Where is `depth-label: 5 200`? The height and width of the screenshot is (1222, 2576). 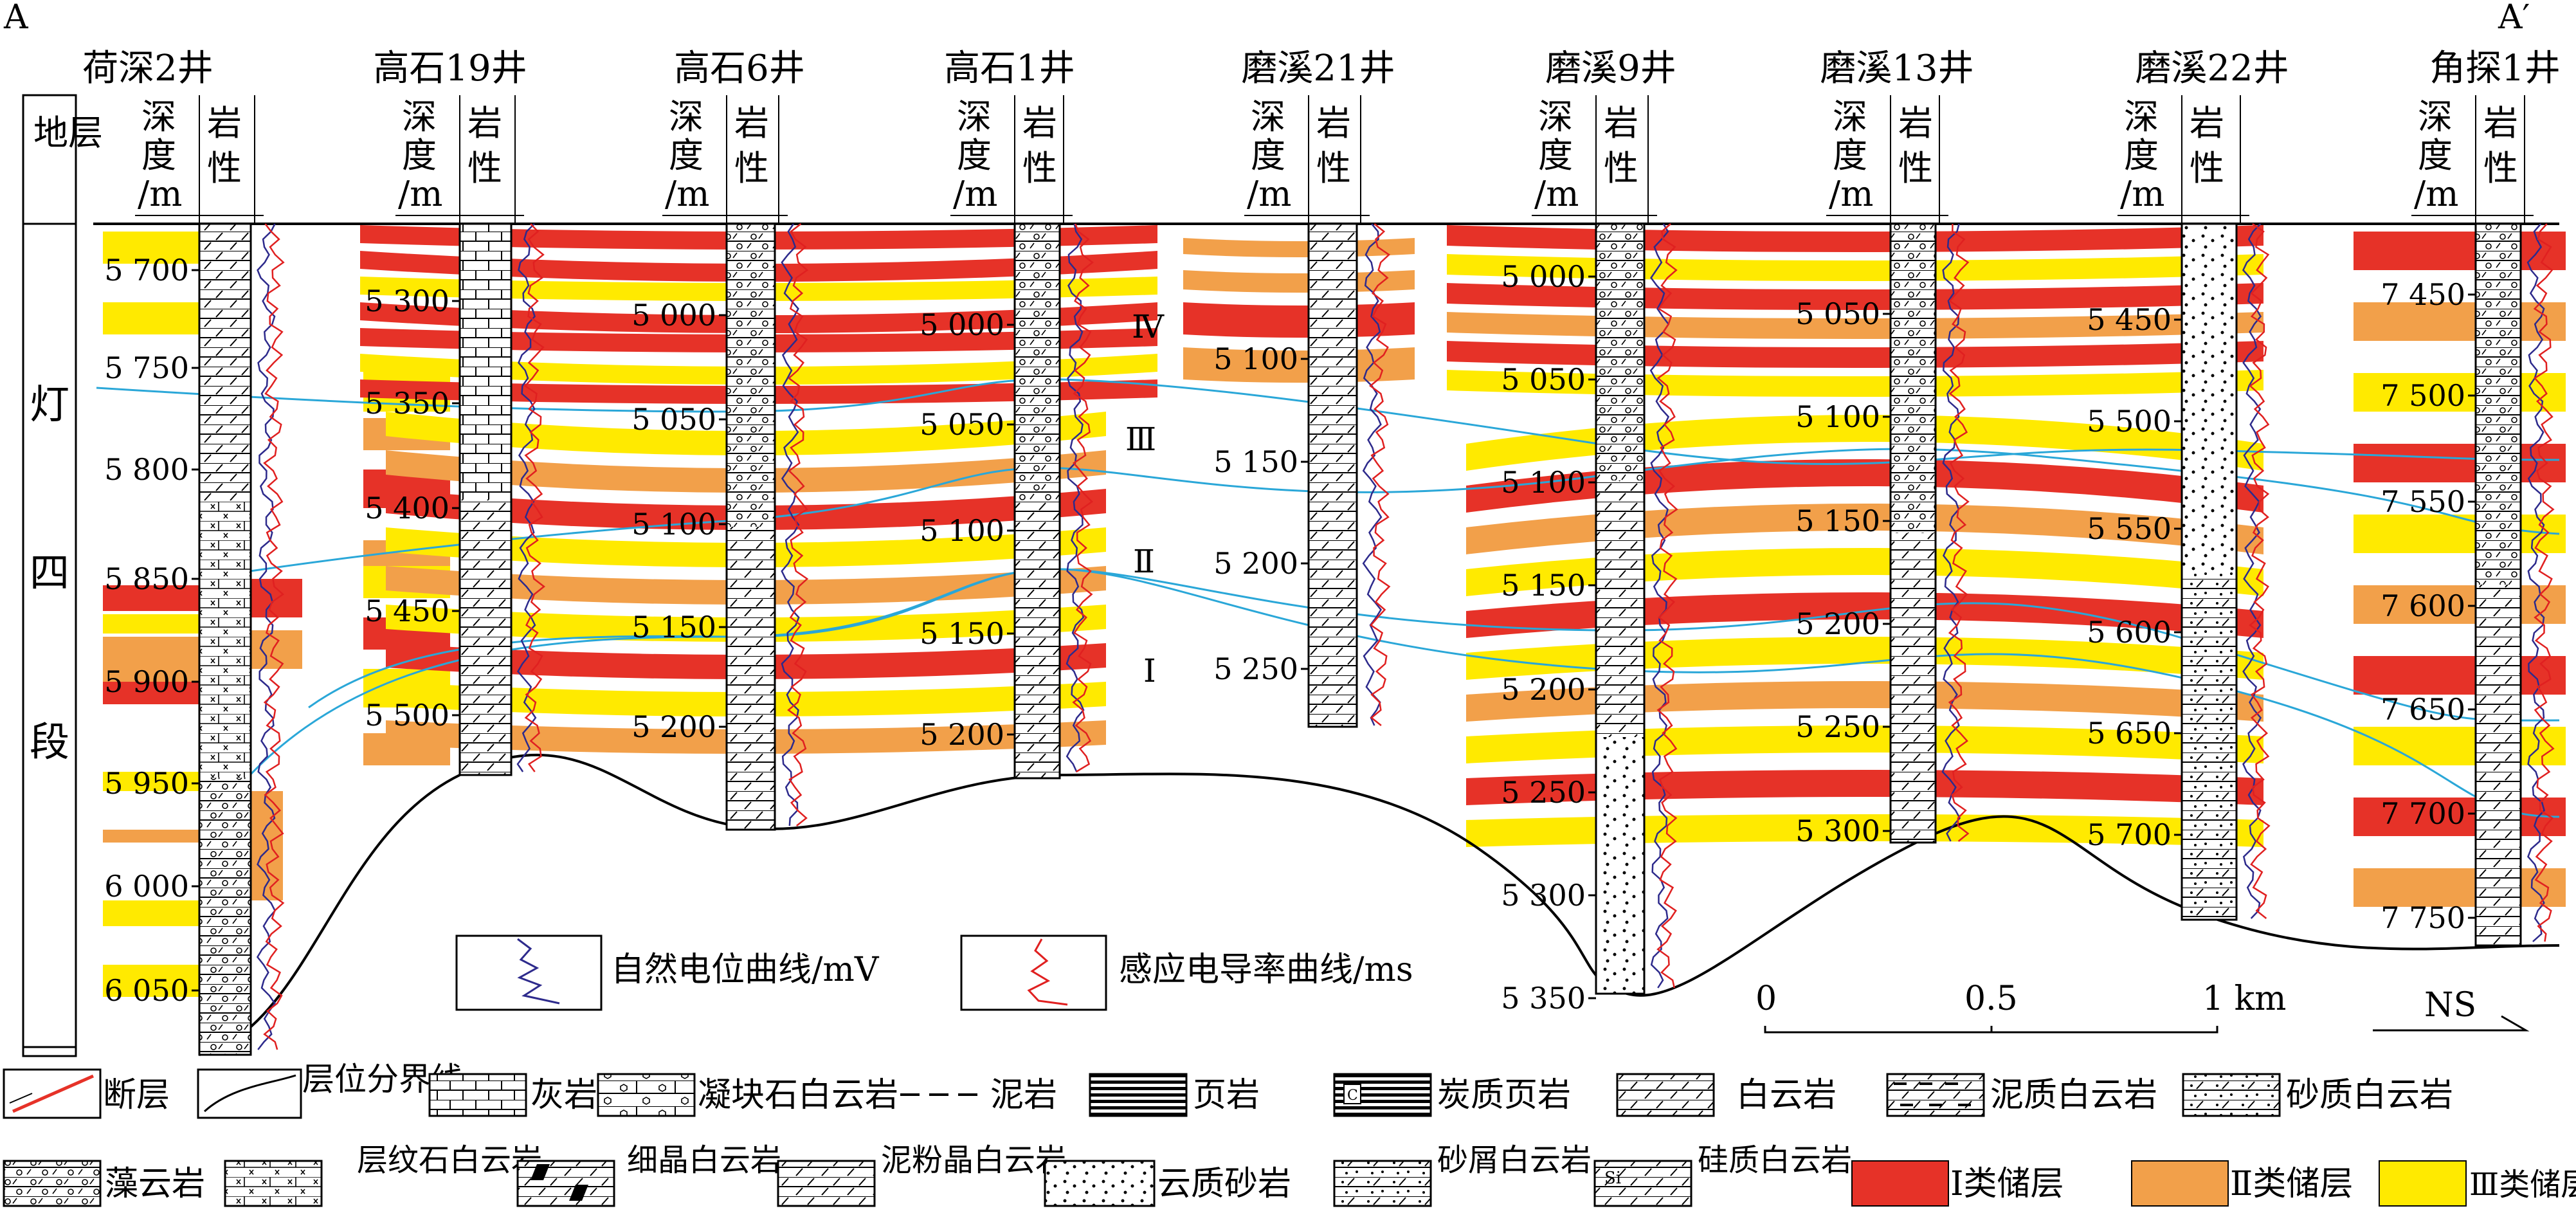
depth-label: 5 200 is located at coordinates (962, 734).